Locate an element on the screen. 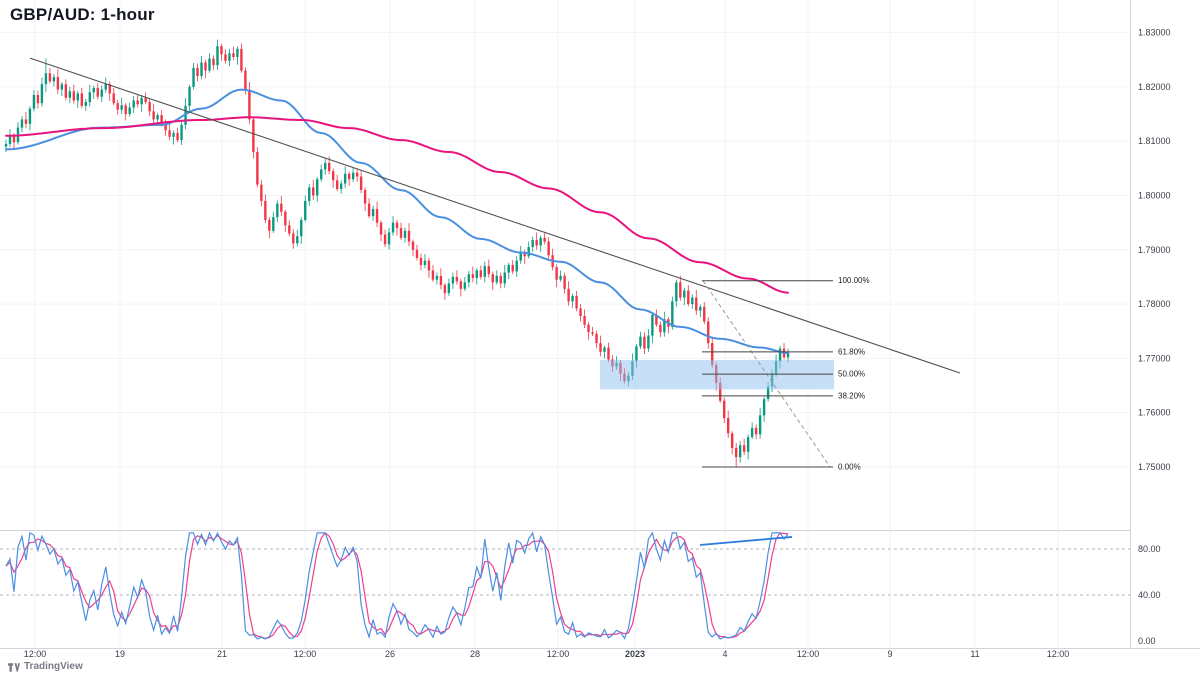  time-axis-label: 9 is located at coordinates (889, 654).